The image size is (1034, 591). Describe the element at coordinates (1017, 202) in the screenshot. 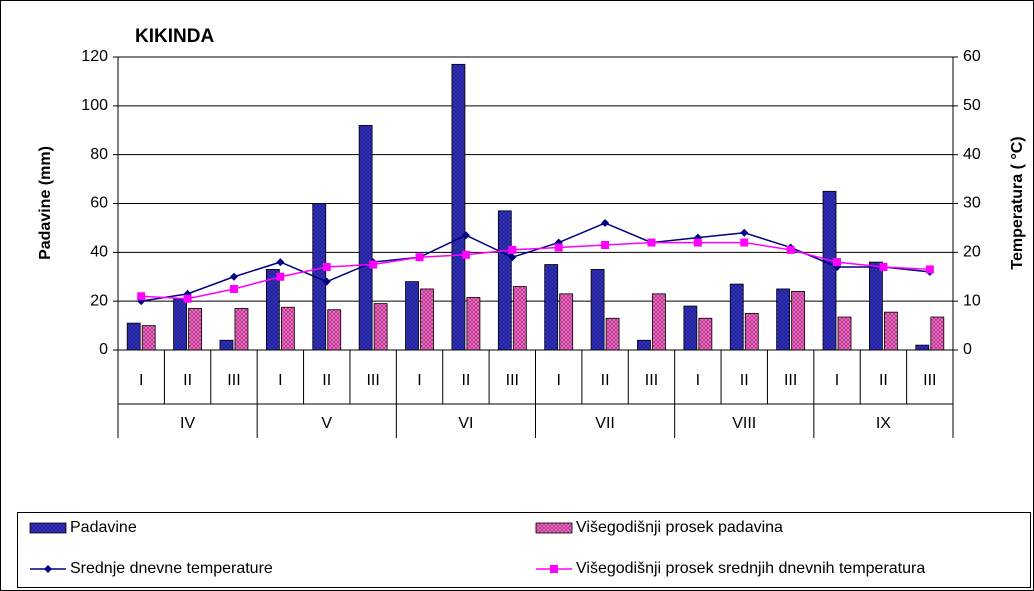

I see `y2-axis-label: Temperatura ( °C)` at that location.